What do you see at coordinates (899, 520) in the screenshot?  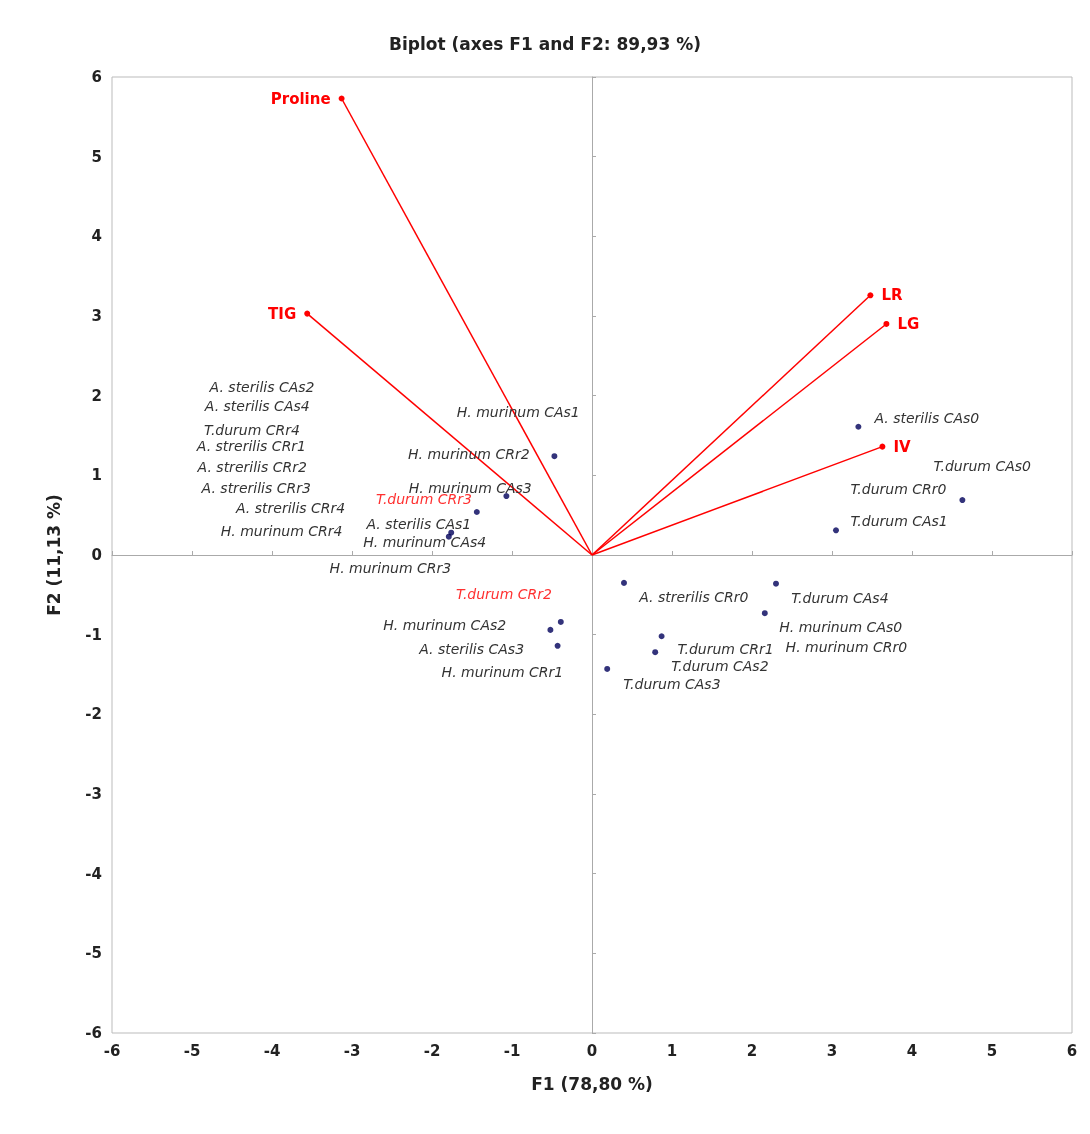 I see `annotation: T.durum CAs1` at bounding box center [899, 520].